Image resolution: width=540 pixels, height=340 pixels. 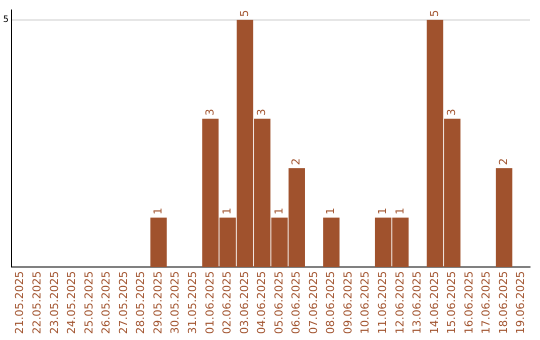 What do you see at coordinates (399, 302) in the screenshot?
I see `x-tick-label: 12.06.2025` at bounding box center [399, 302].